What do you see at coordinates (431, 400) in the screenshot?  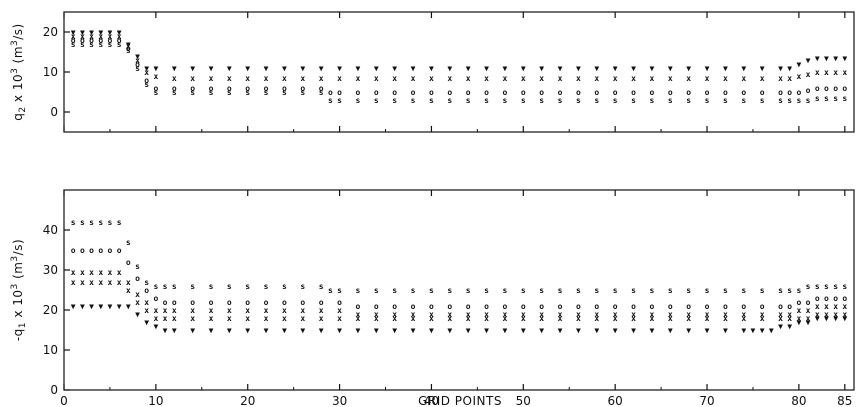 I see `x-tick-label: 40` at bounding box center [431, 400].